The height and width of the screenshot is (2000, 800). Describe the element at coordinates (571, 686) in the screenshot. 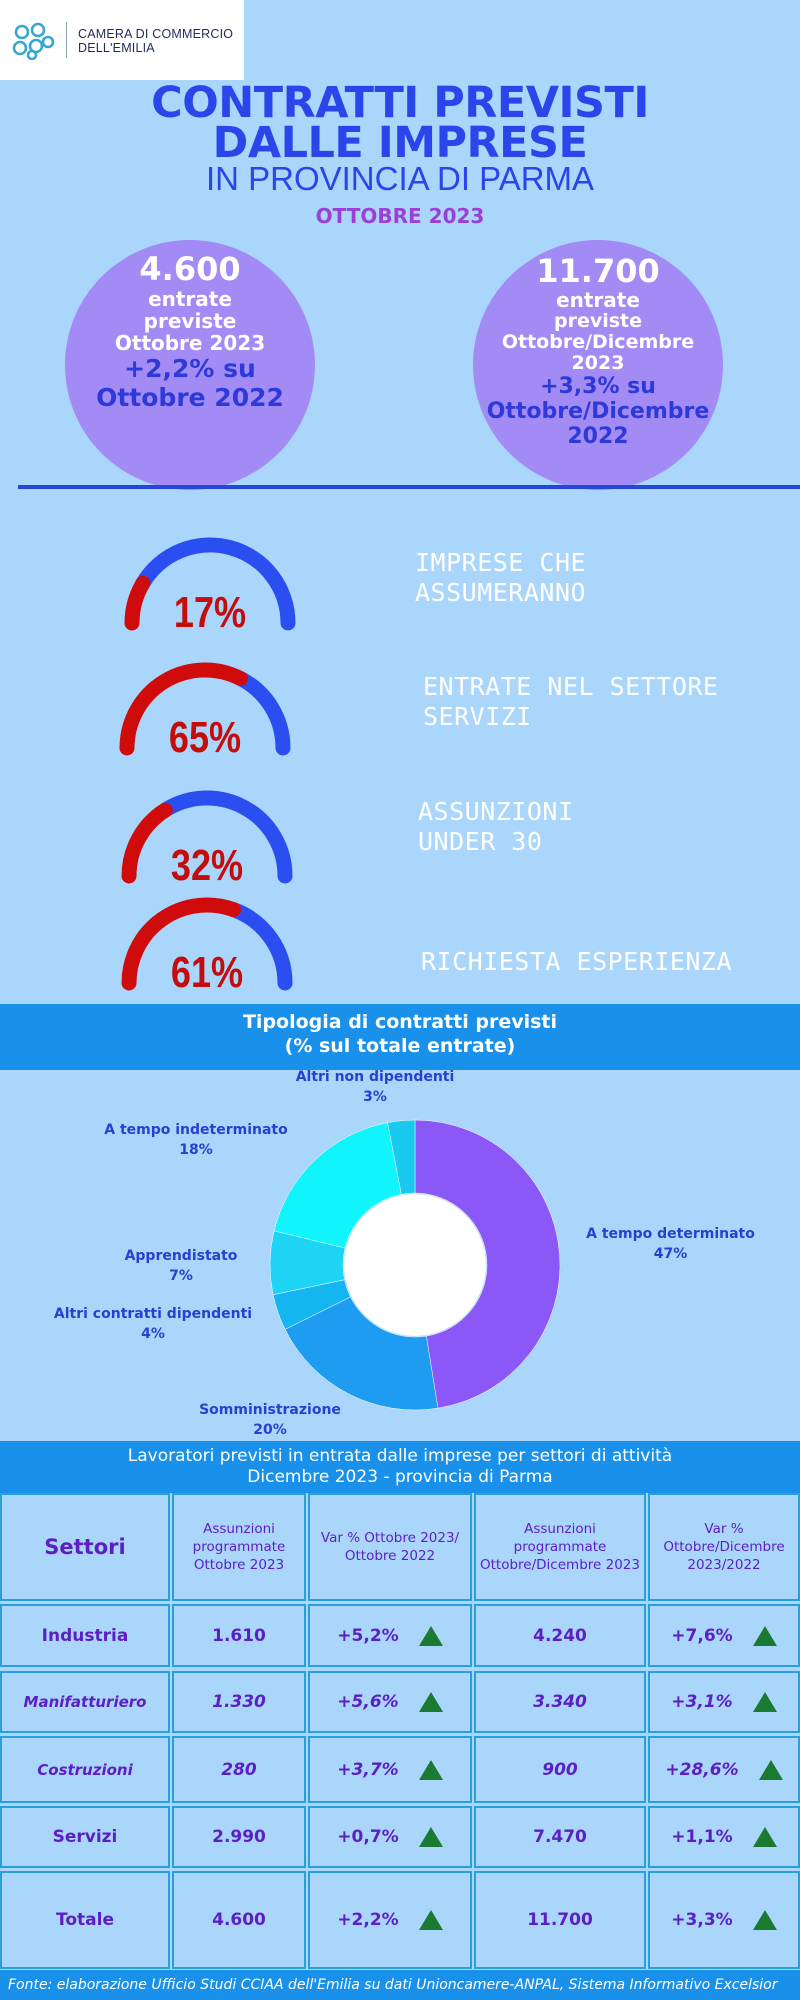

I see `gauge-label-line: ENTRATE NEL SETTORE` at that location.